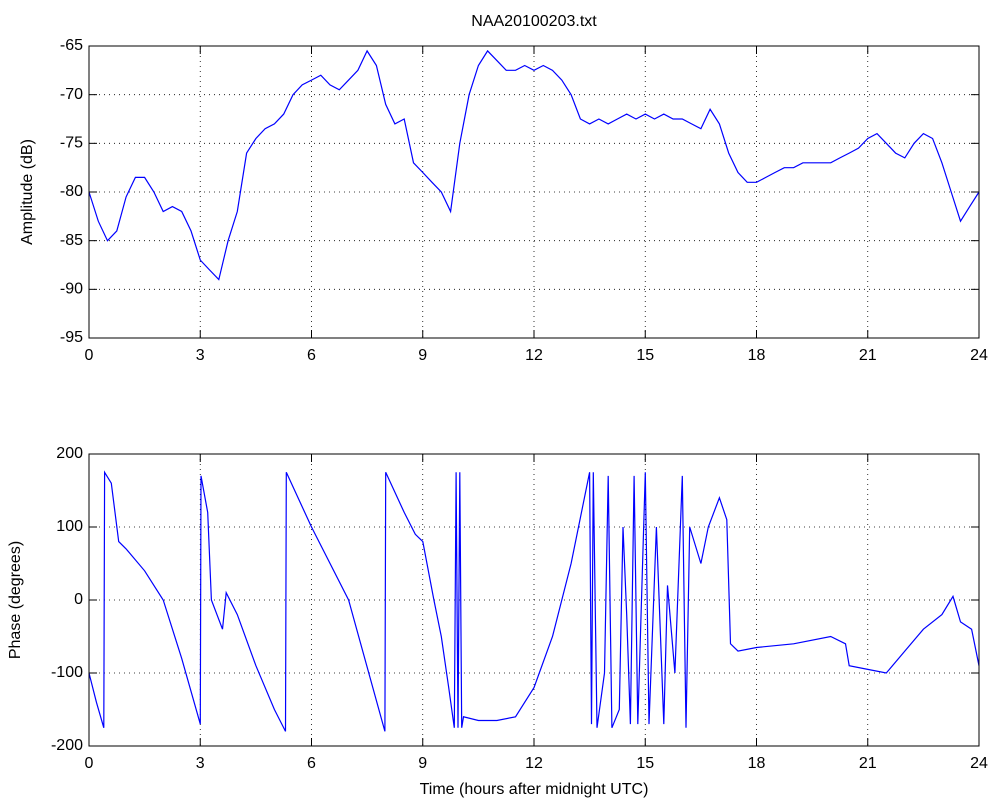 The image size is (998, 806). What do you see at coordinates (78, 599) in the screenshot?
I see `y-tick-label: 0` at bounding box center [78, 599].